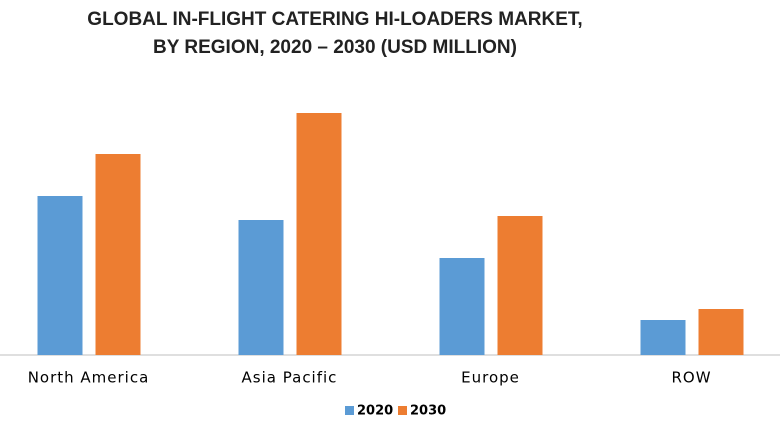 Image resolution: width=780 pixels, height=440 pixels. Describe the element at coordinates (428, 411) in the screenshot. I see `legend-label: 2030` at that location.